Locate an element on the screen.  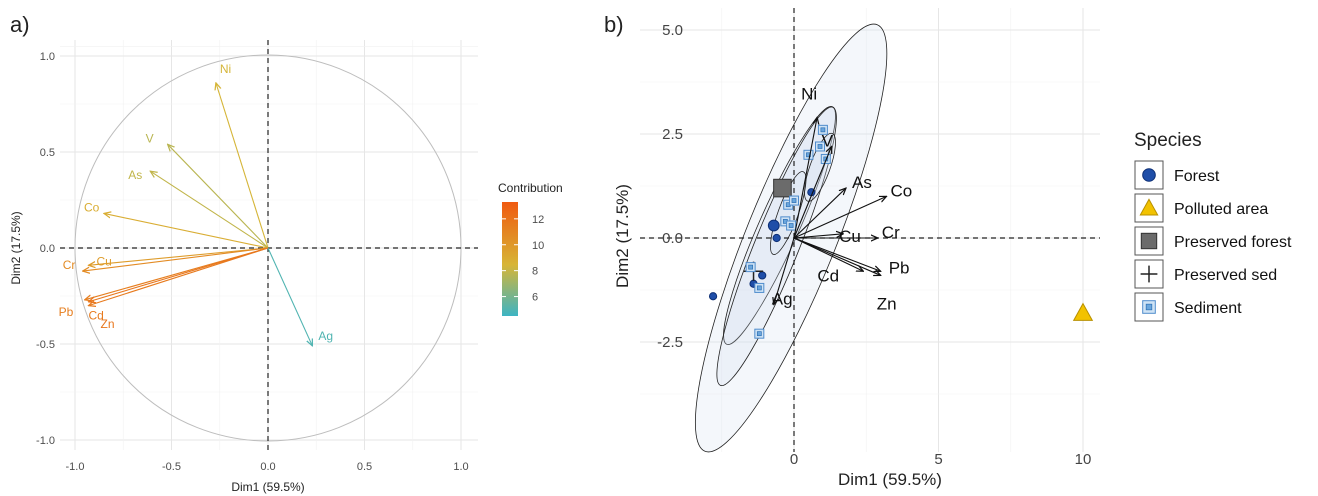
y-tick-label: -0.5 is located at coordinates (45, 345).